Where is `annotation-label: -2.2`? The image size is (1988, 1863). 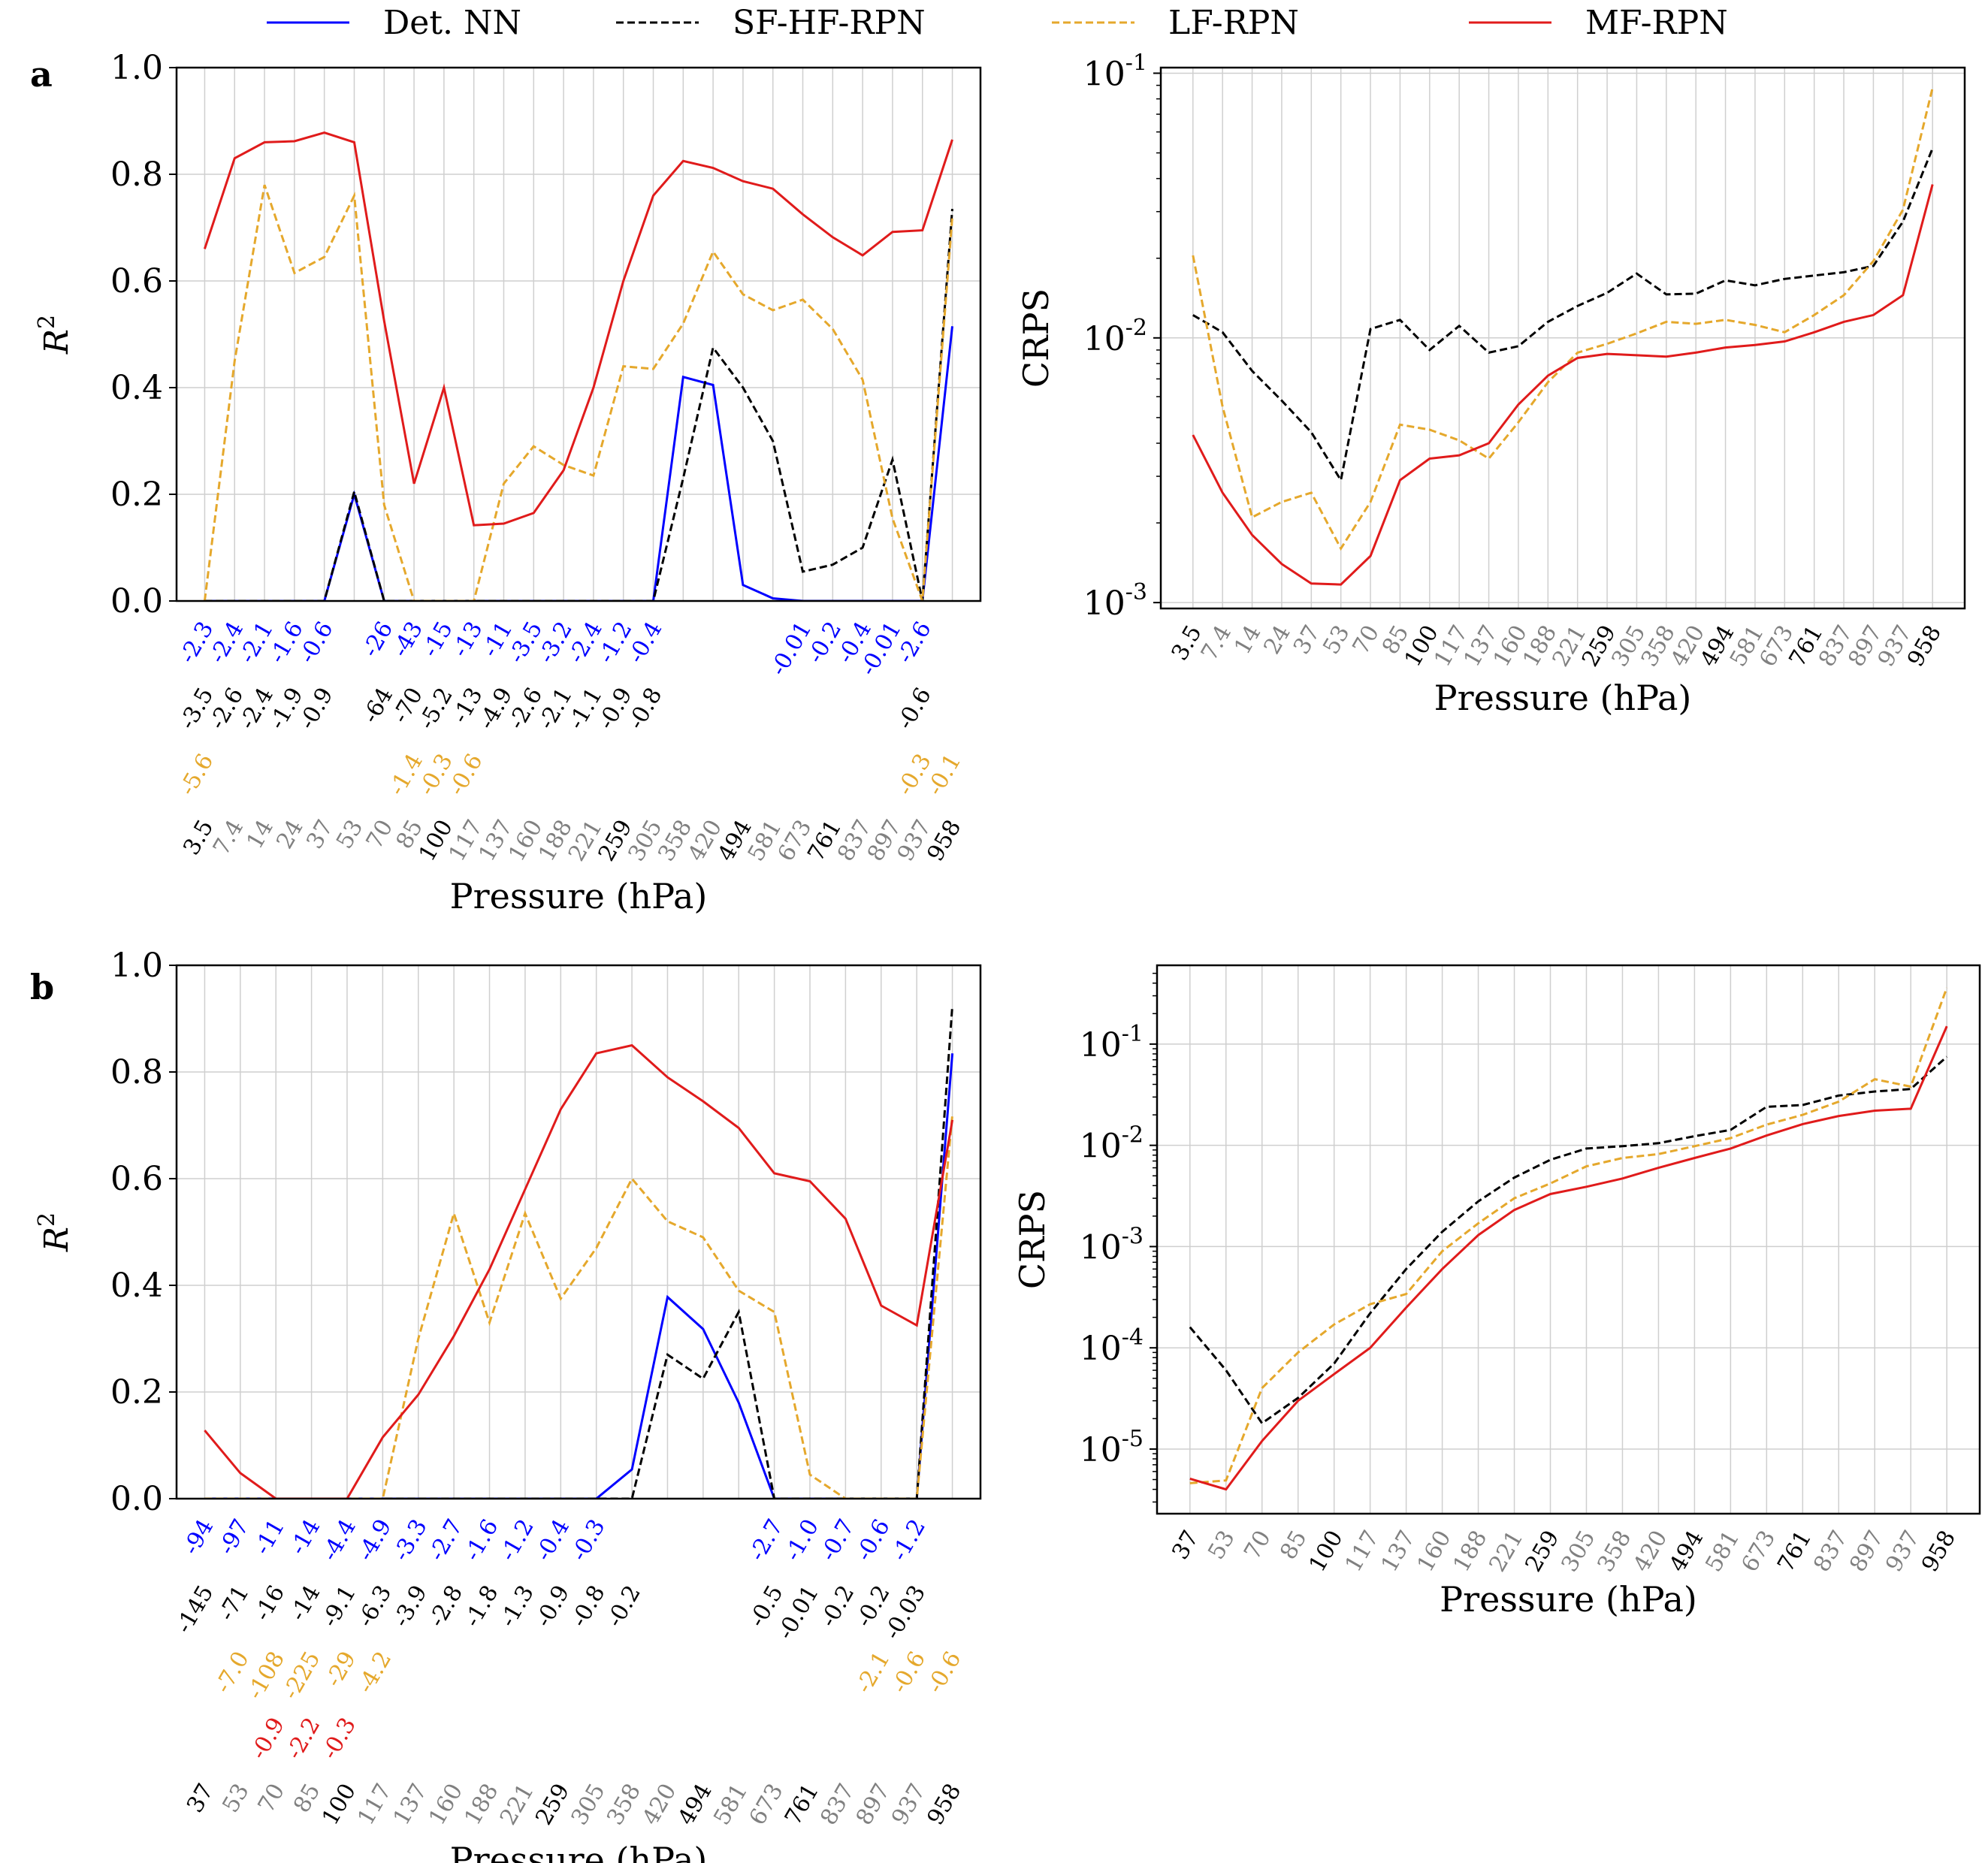
annotation-label: -2.2 is located at coordinates (303, 1739).